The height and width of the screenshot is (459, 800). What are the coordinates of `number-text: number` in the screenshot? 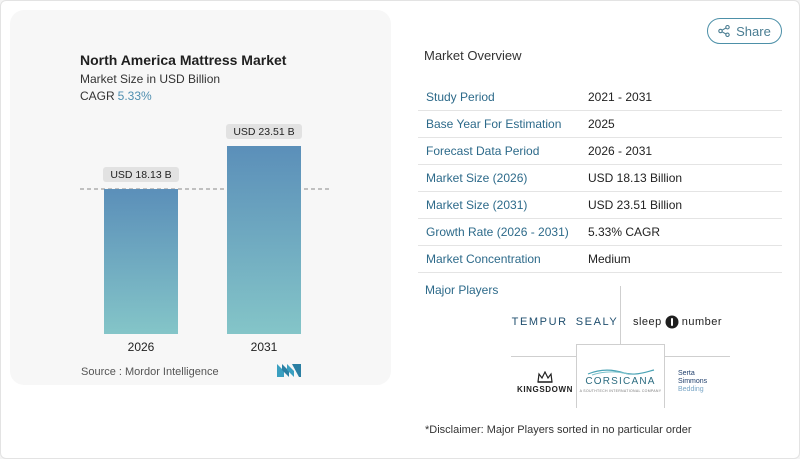 It's located at (702, 322).